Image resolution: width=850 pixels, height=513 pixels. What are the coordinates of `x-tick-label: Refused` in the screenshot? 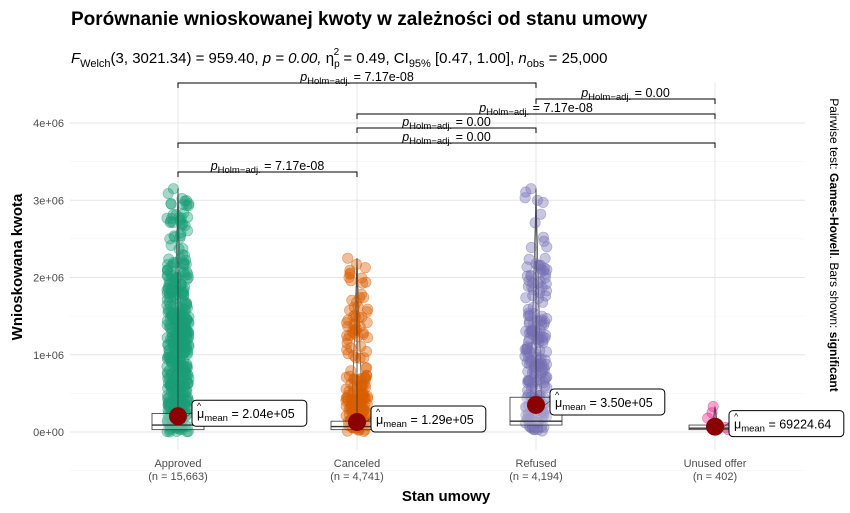 It's located at (536, 464).